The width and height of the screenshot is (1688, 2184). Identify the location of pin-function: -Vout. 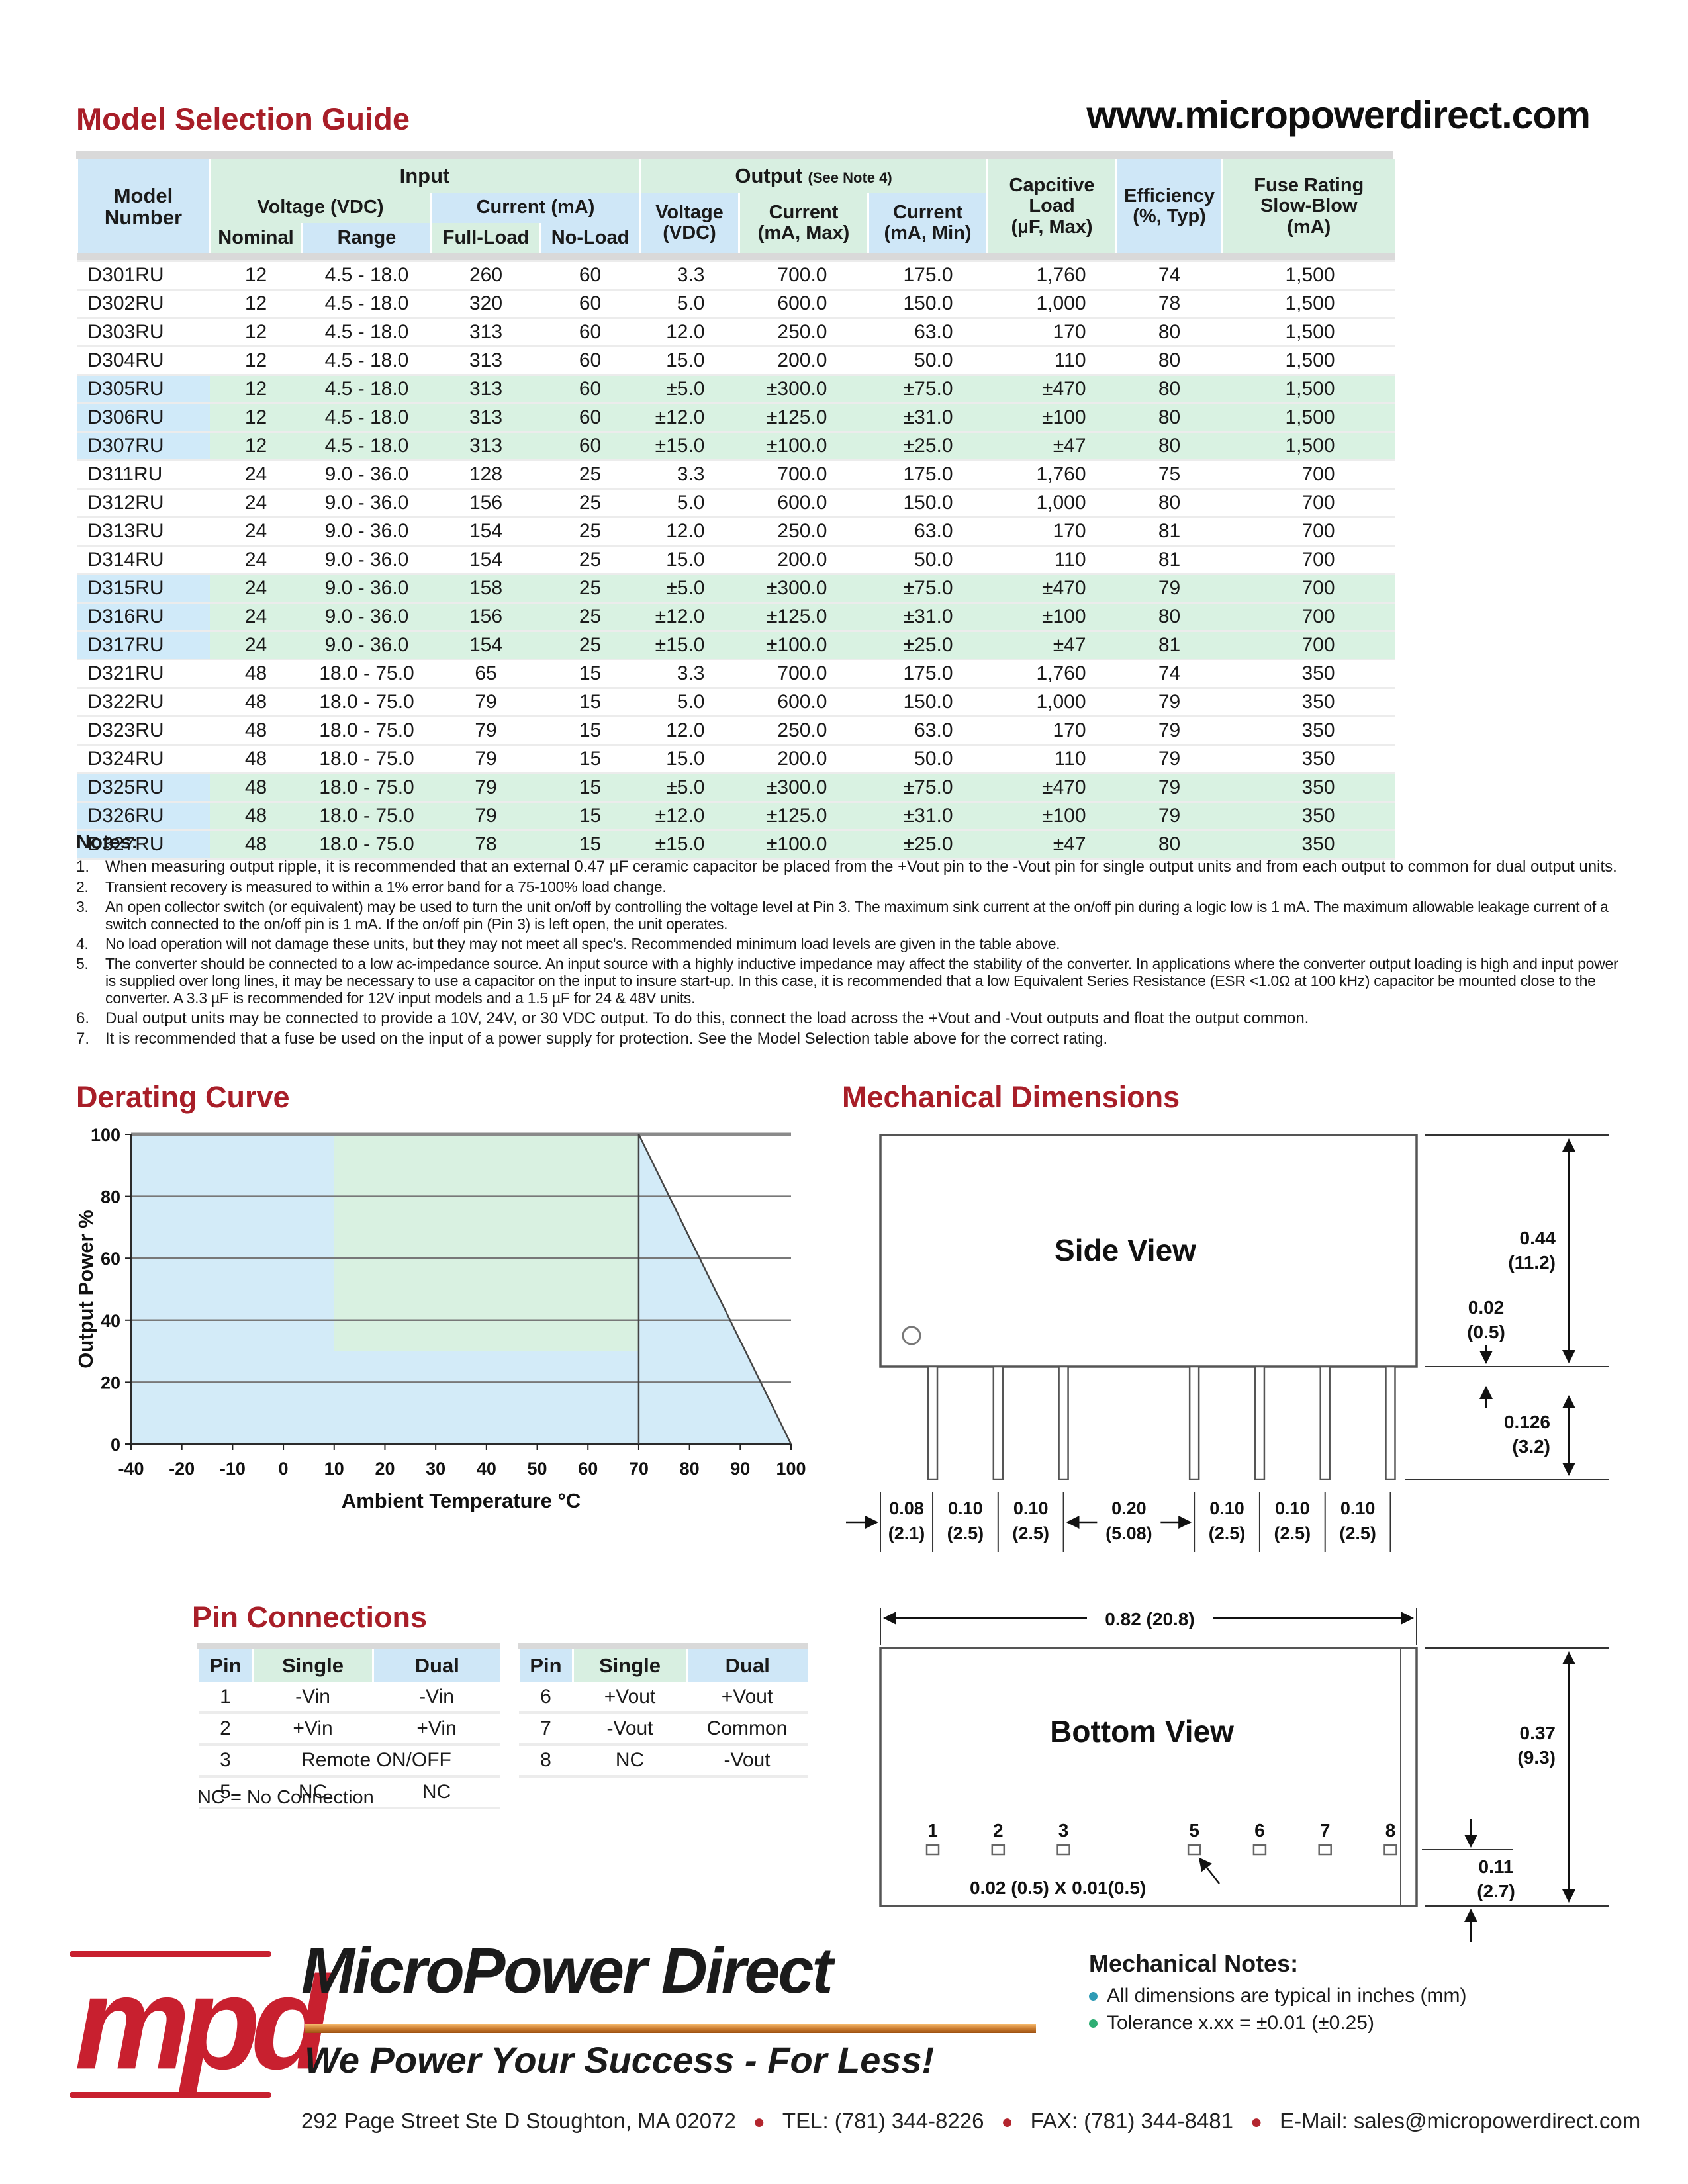
(630, 1729).